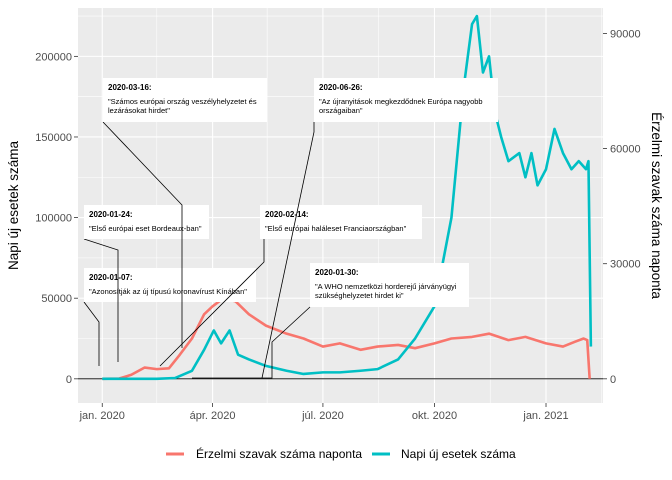  I want to click on legend-label-emotion: Érzelmi szavak száma naponta, so click(279, 453).